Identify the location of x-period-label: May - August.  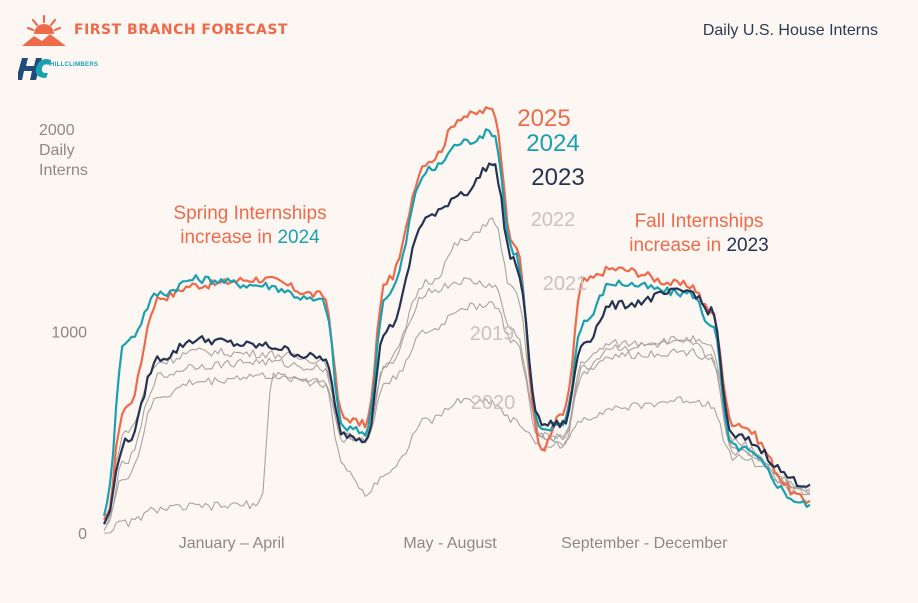
(450, 543).